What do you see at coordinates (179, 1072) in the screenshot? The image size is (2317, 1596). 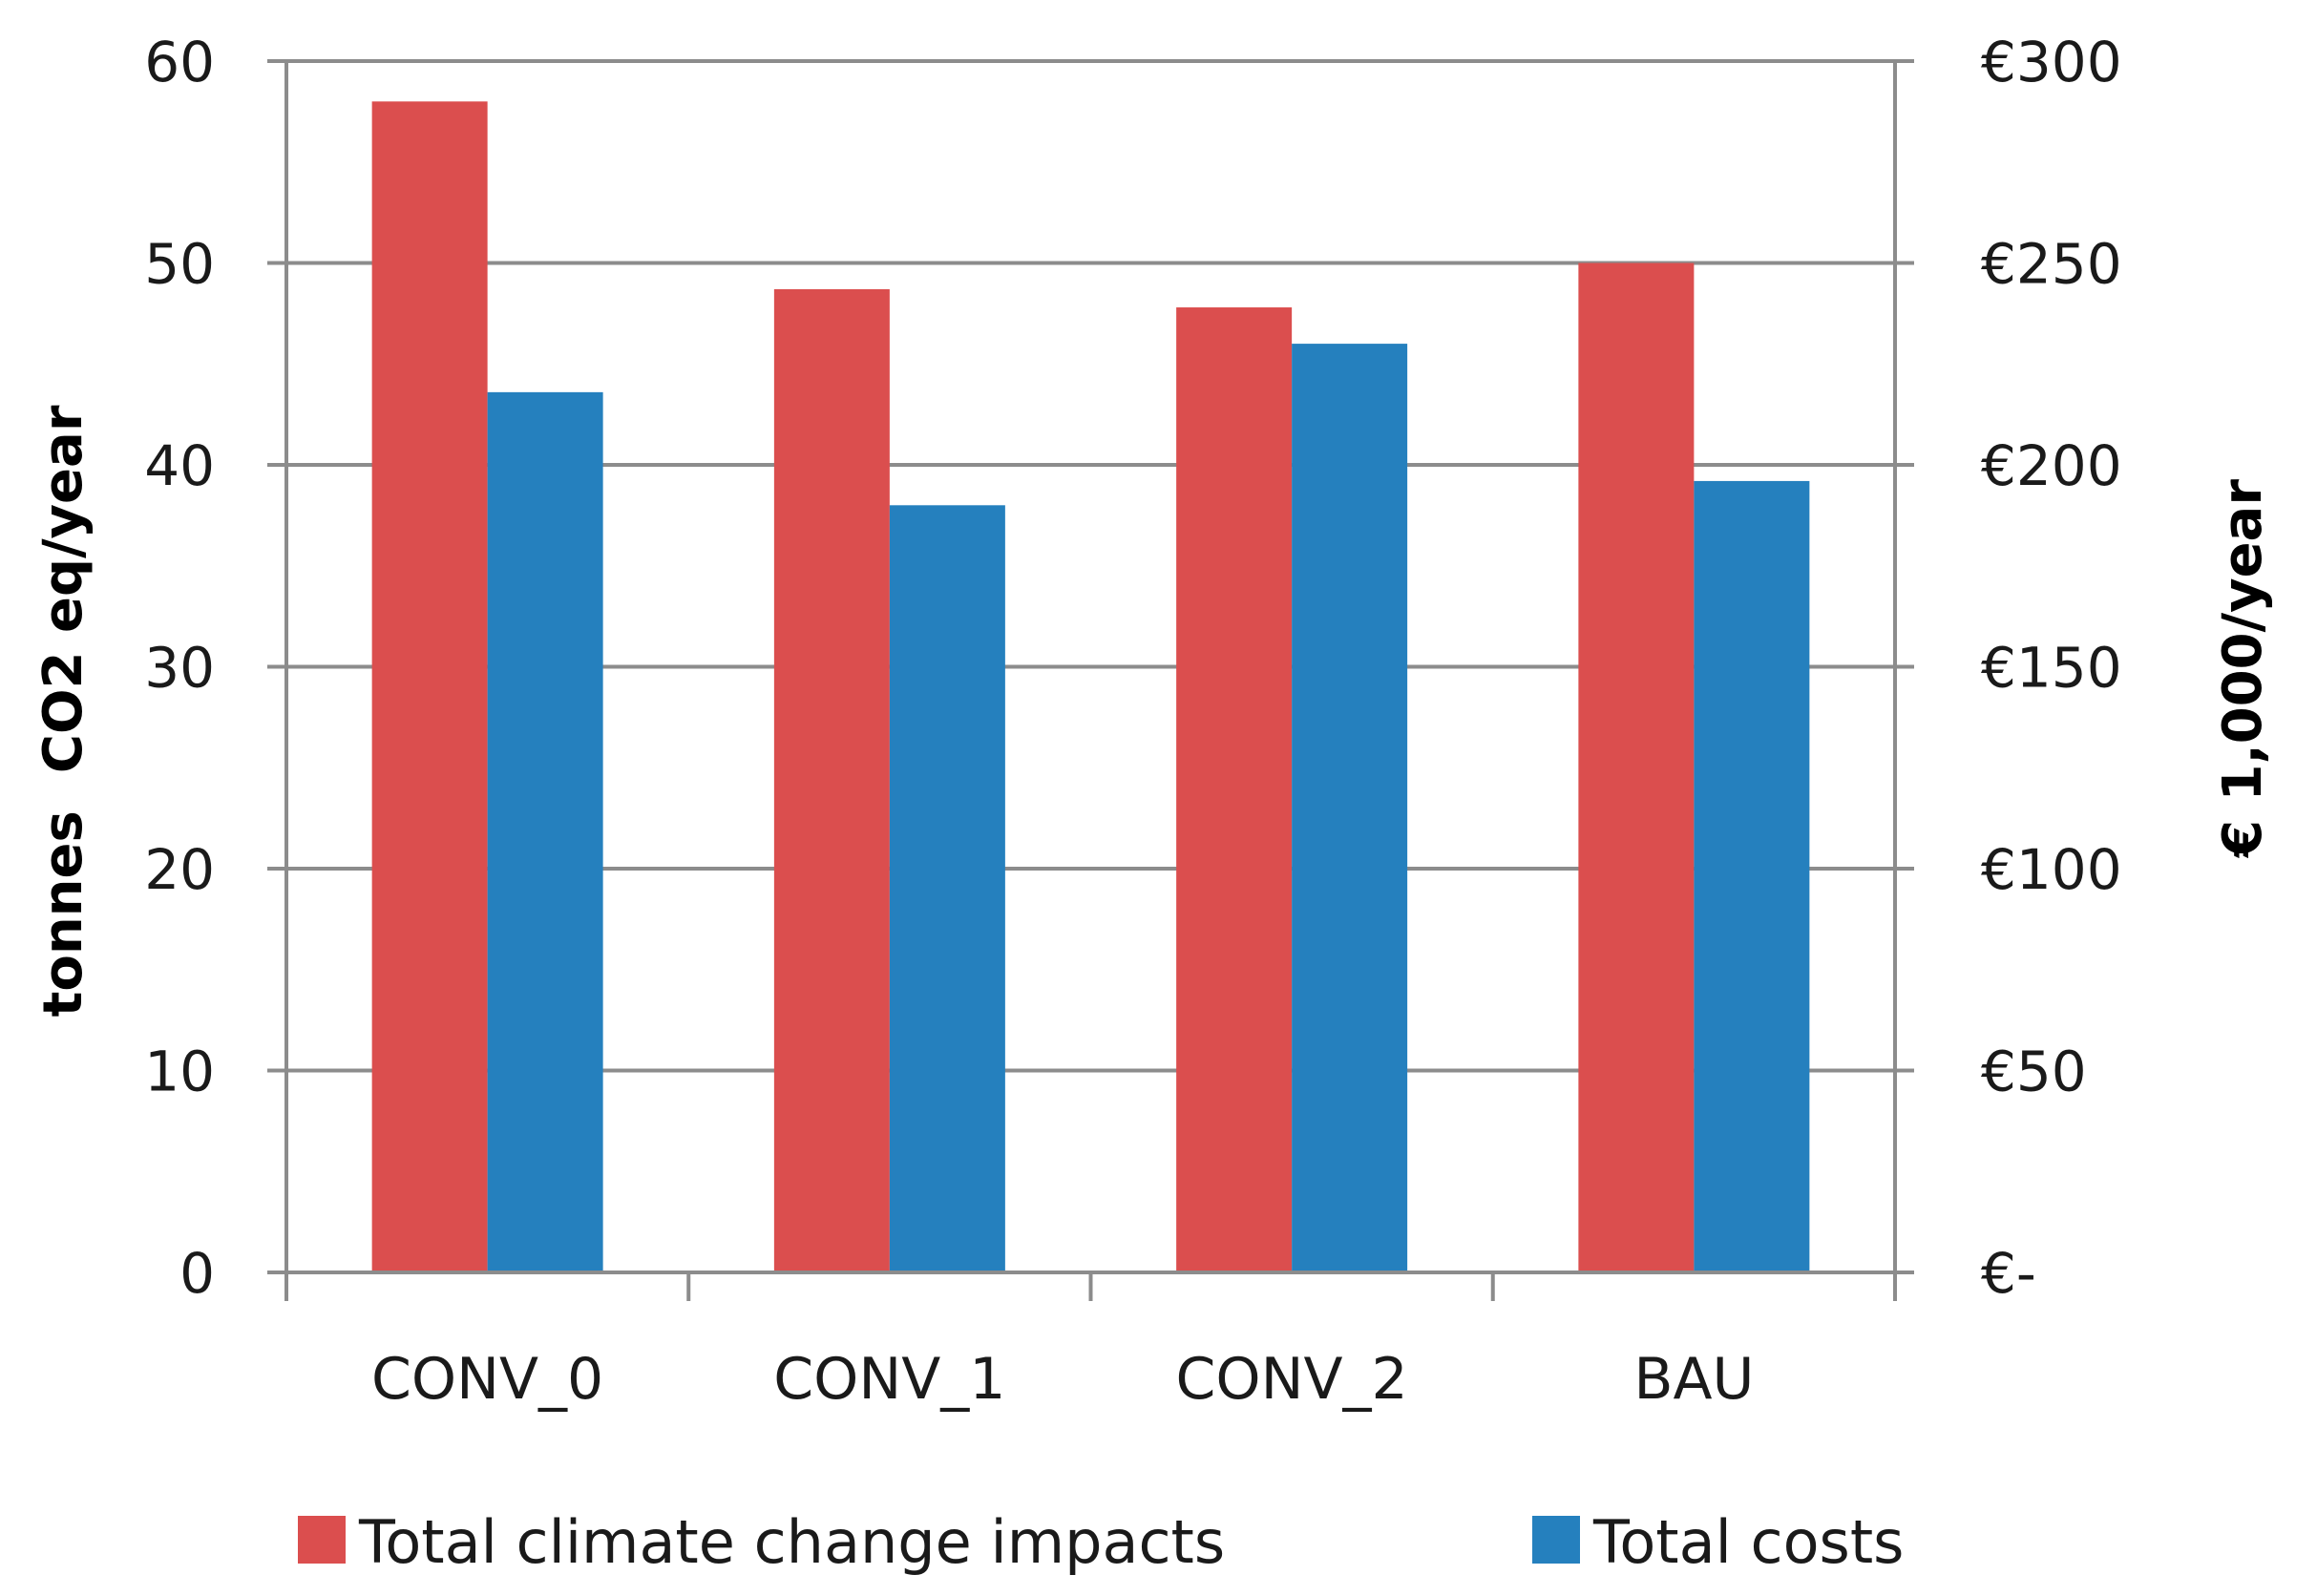 I see `left-tick-label: 10` at bounding box center [179, 1072].